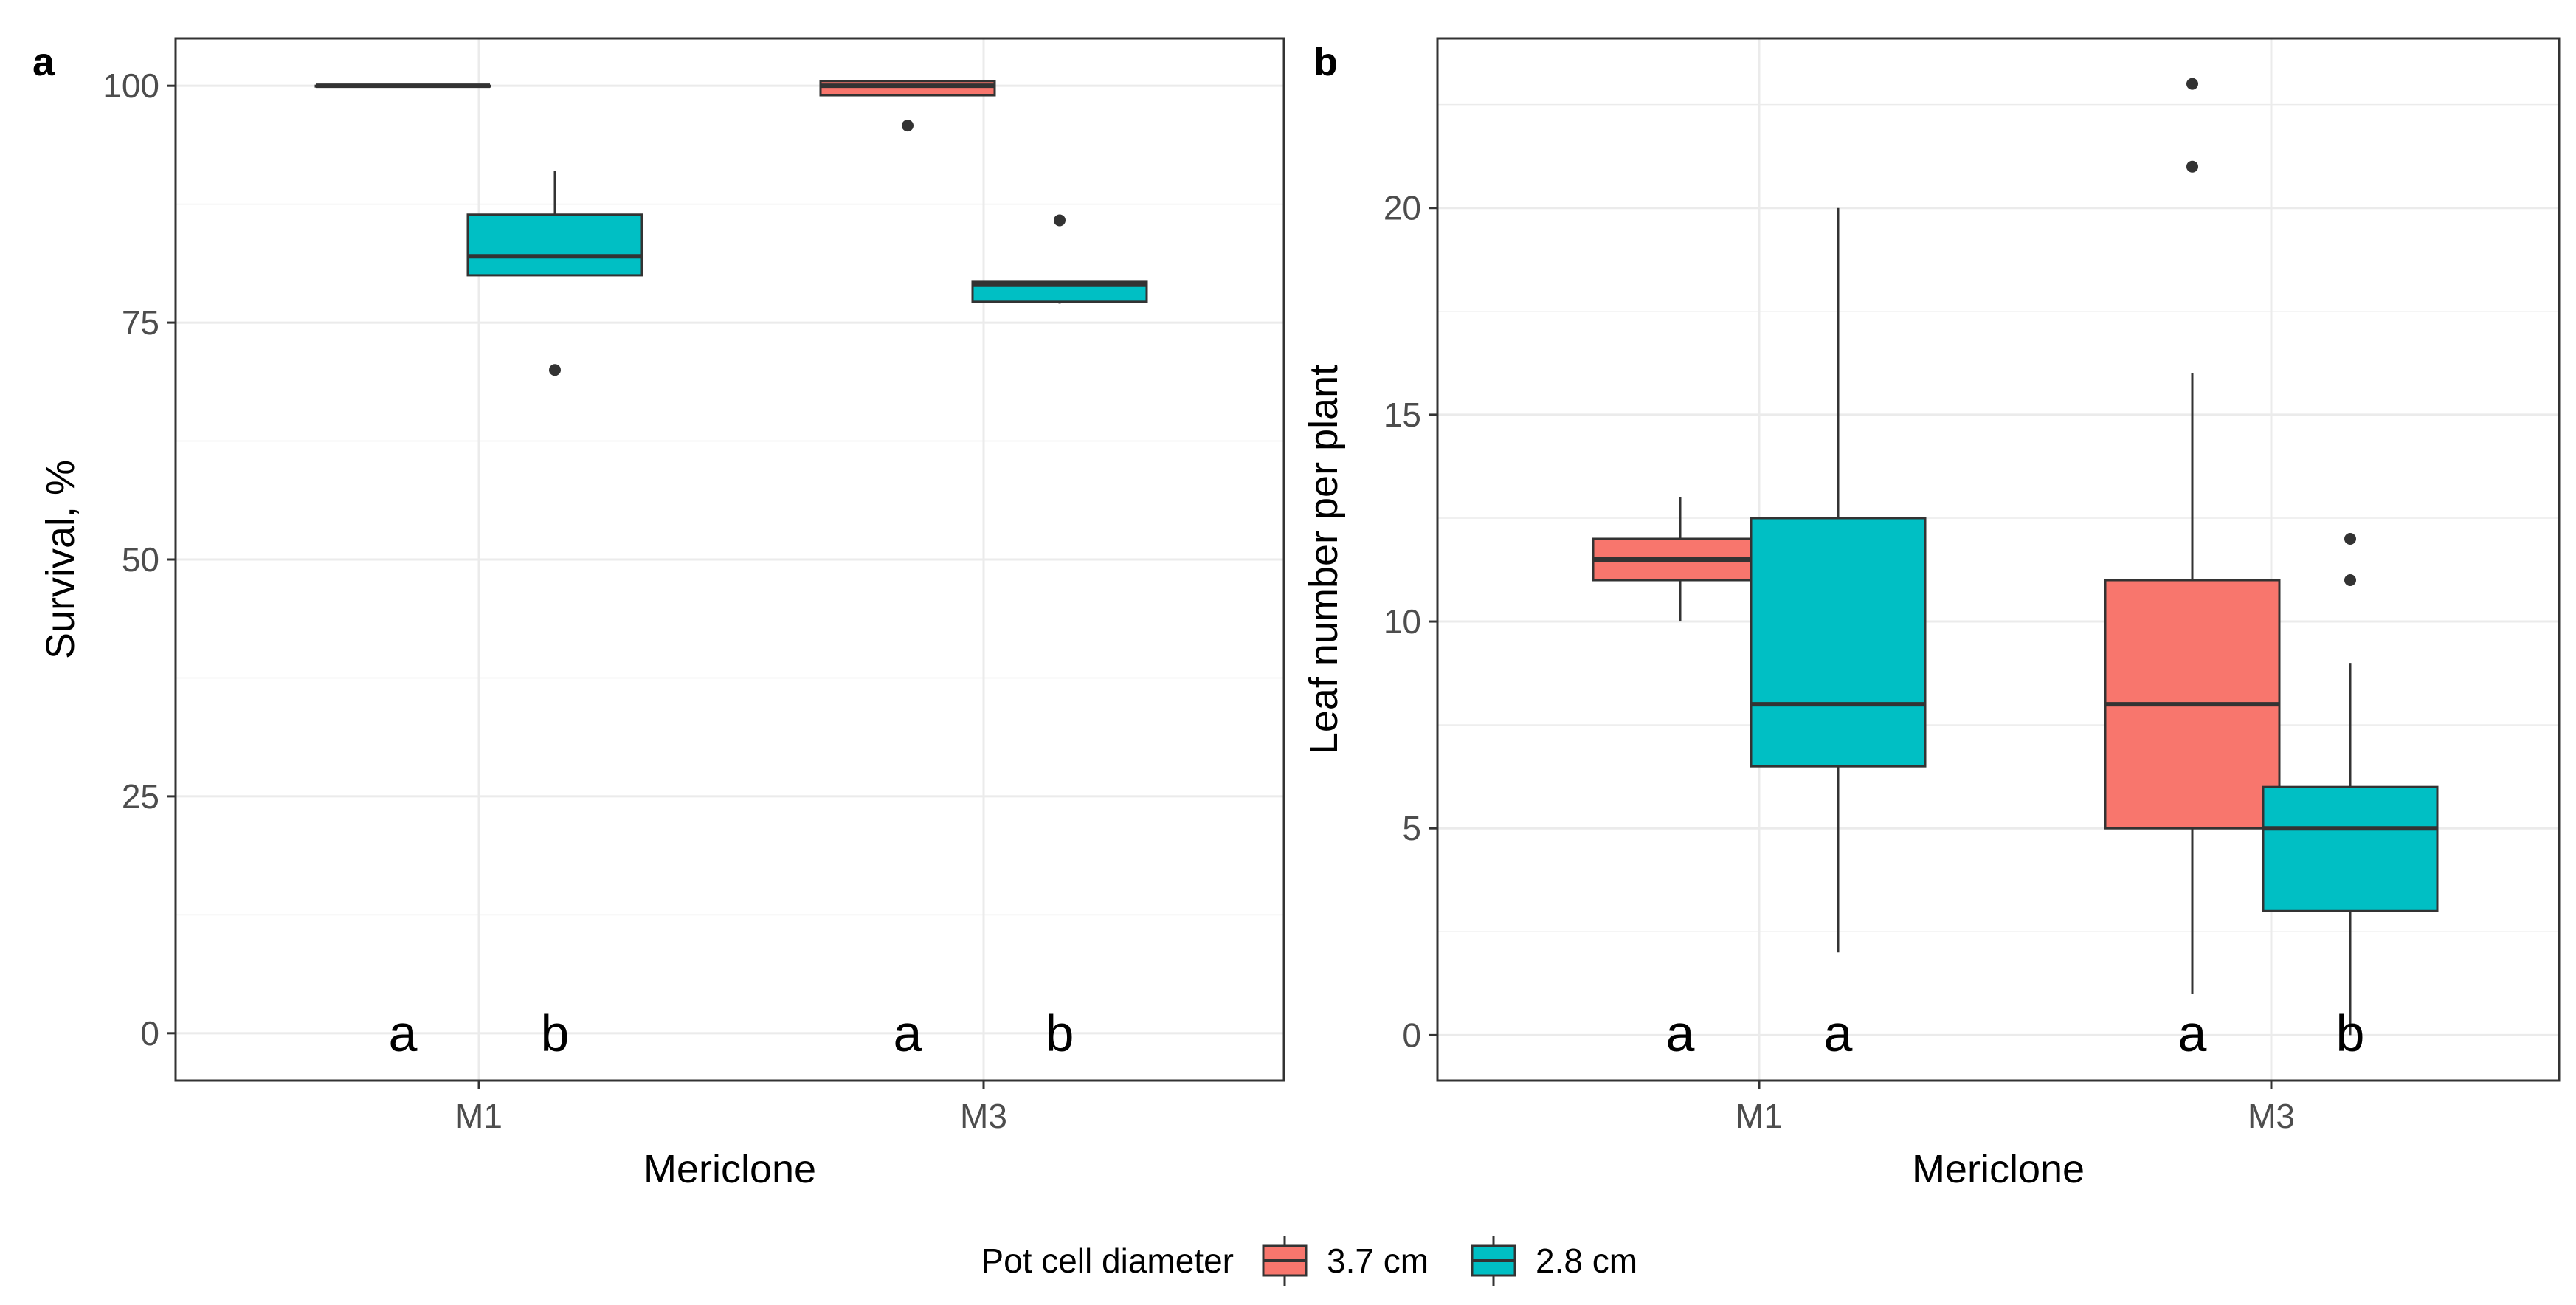  What do you see at coordinates (1325, 62) in the screenshot?
I see `panel-b-letter: b` at bounding box center [1325, 62].